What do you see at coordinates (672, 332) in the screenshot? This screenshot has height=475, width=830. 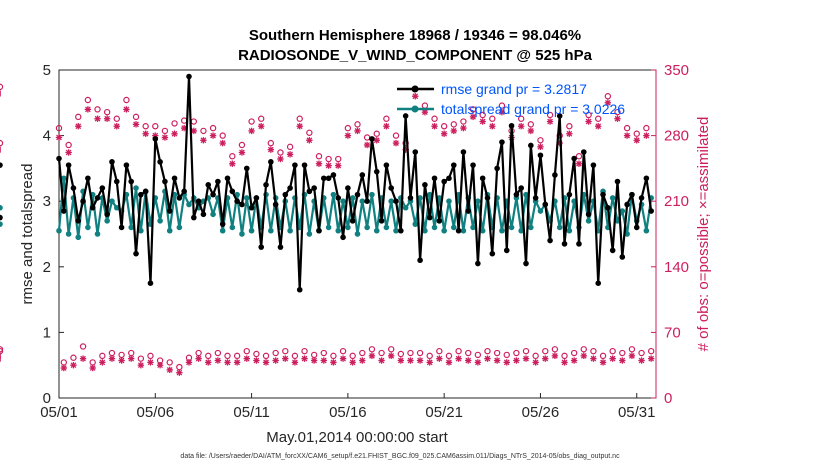 I see `y-right-tick-label: 70` at bounding box center [672, 332].